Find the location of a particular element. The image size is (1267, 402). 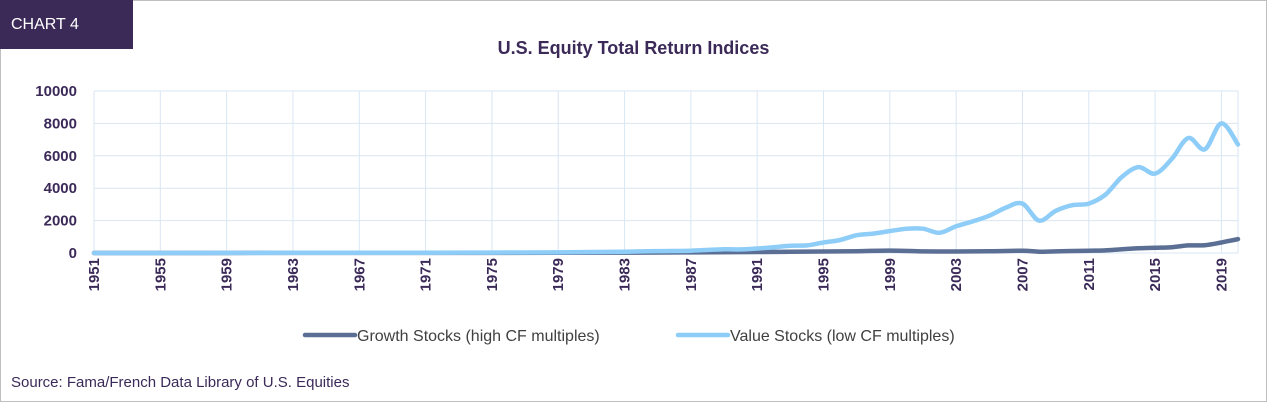

y-tick-label: 8000 is located at coordinates (60, 123).